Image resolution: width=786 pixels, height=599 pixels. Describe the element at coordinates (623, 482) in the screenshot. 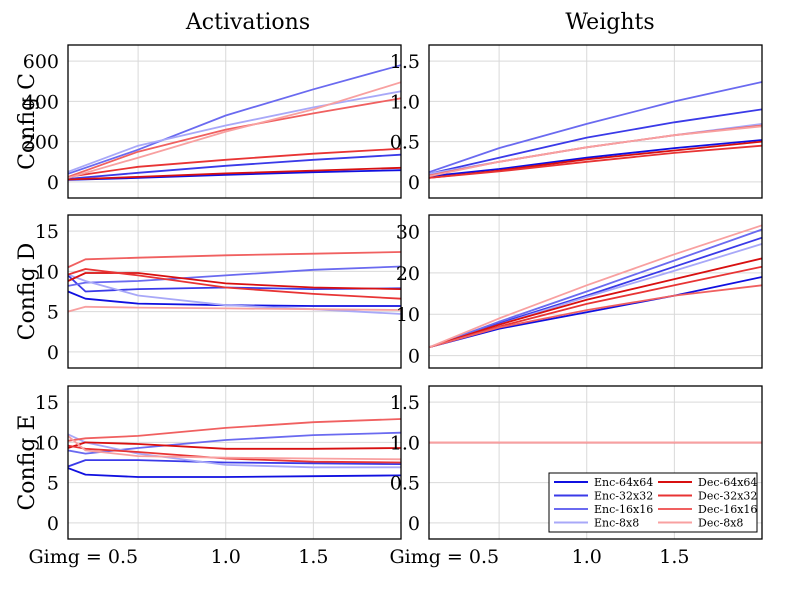

I see `legend-label: Enc-64x64` at that location.